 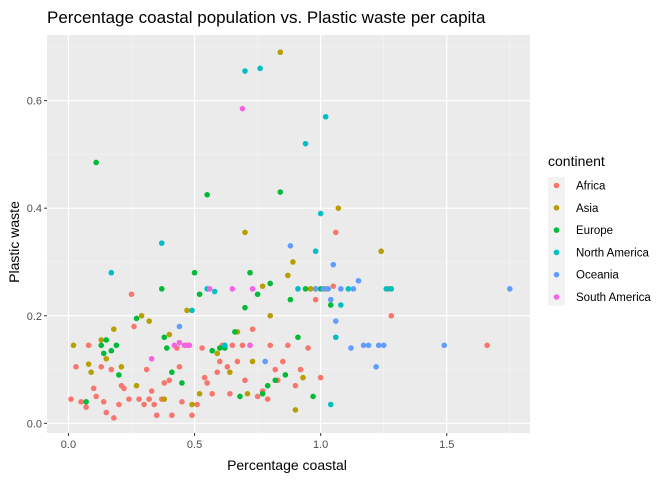 I want to click on legend-label-asia: Asia, so click(x=587, y=209).